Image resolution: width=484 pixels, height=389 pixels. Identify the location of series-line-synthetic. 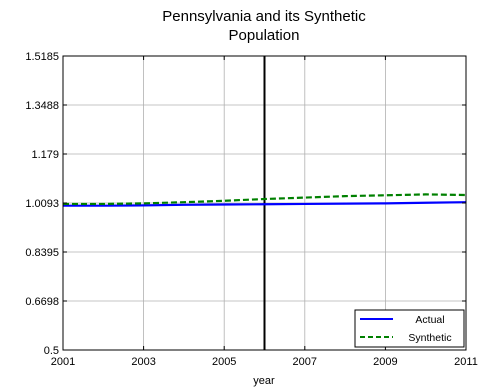
(265, 199).